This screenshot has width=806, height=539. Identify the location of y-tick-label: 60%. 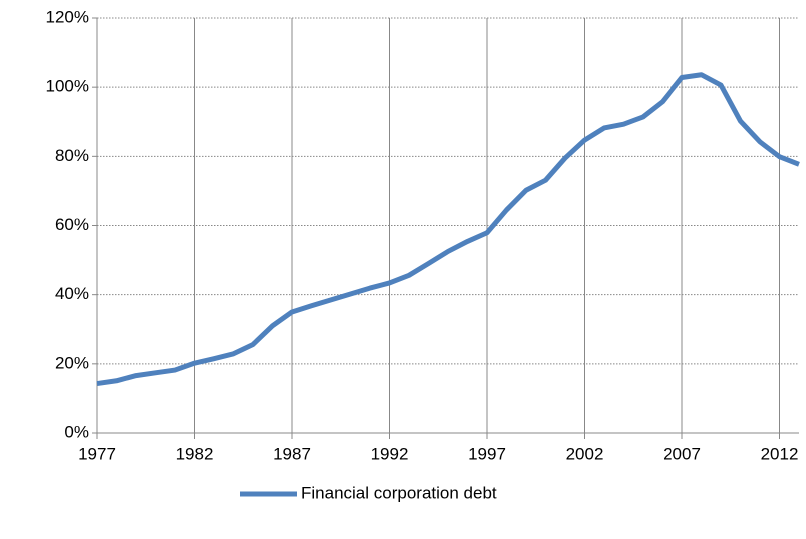
(72, 224).